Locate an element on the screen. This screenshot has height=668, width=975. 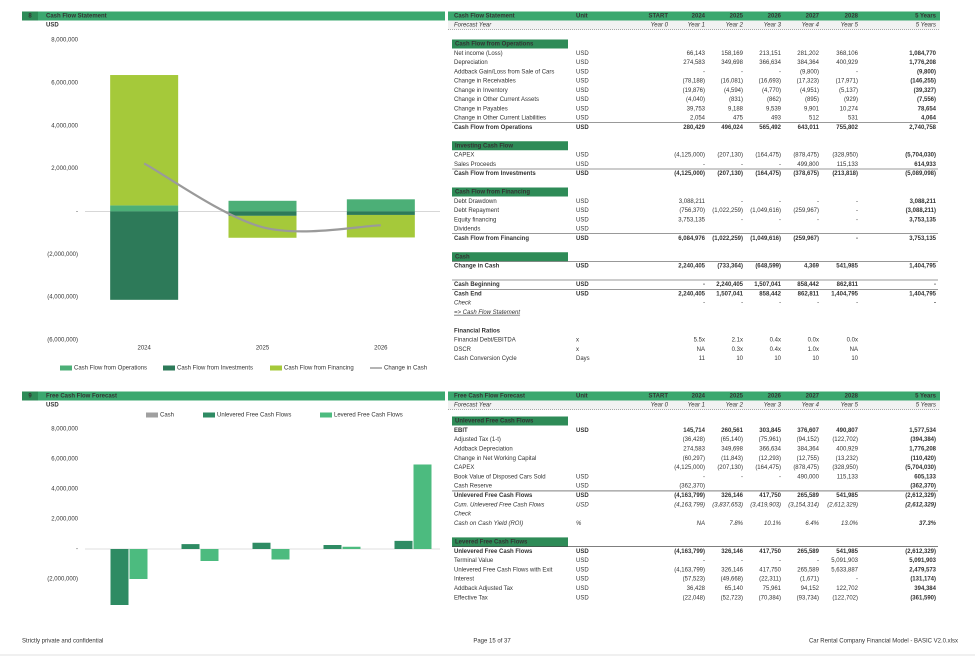
row-value: 280,429 is located at coordinates (694, 128).